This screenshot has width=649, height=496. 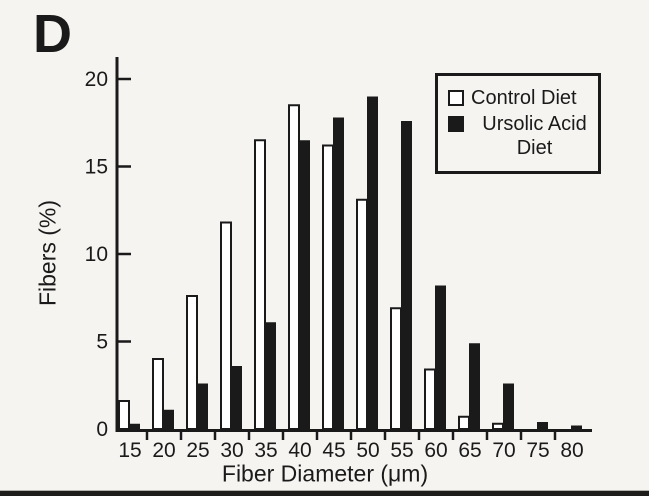 I want to click on y-tick-label-10: 10, so click(x=96, y=254).